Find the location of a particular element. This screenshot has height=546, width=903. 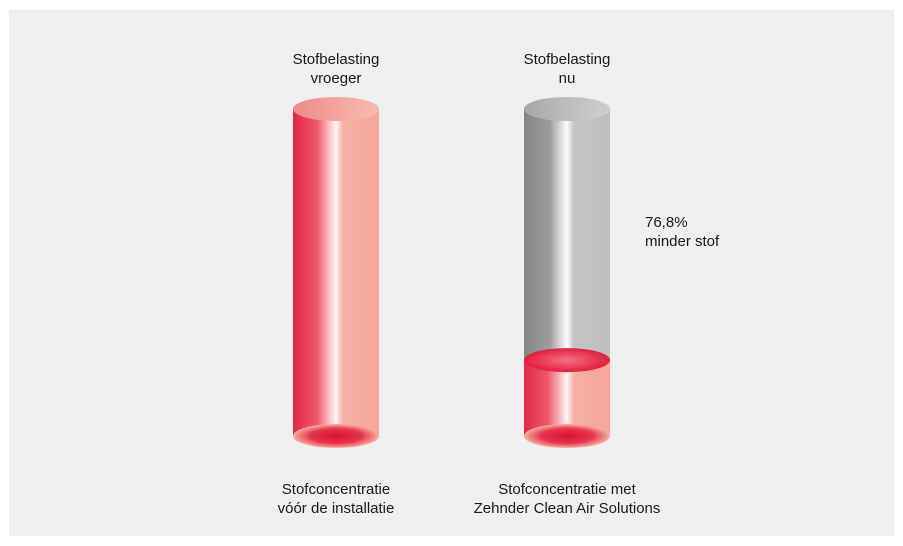

bottom-label-before: Stofconcentratie vóór de installatie is located at coordinates (336, 499).